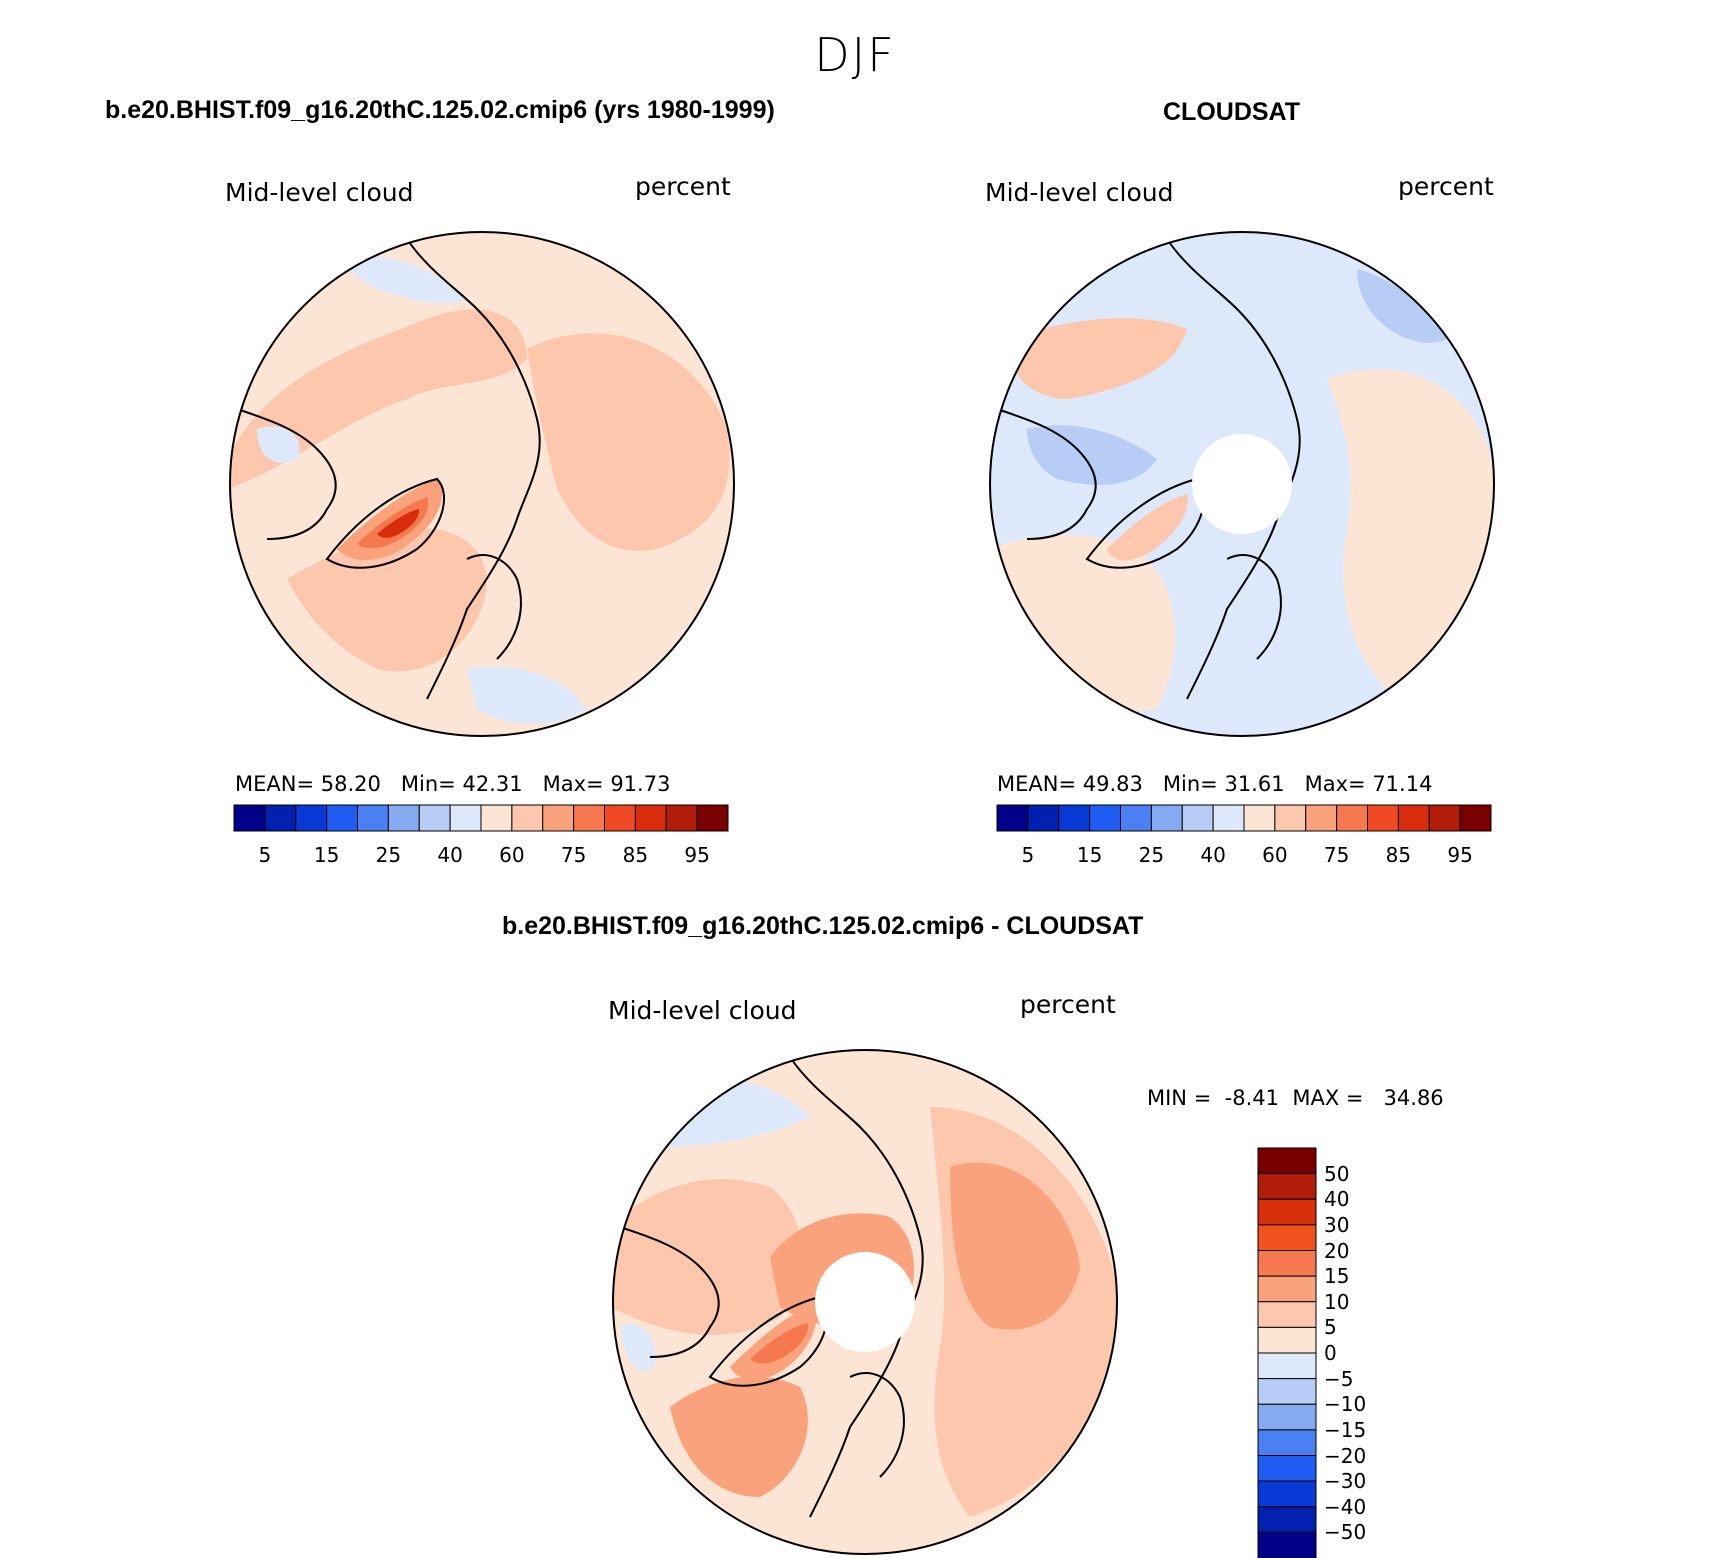  Describe the element at coordinates (527, 695) in the screenshot. I see `panel1-contour-blue-south` at that location.